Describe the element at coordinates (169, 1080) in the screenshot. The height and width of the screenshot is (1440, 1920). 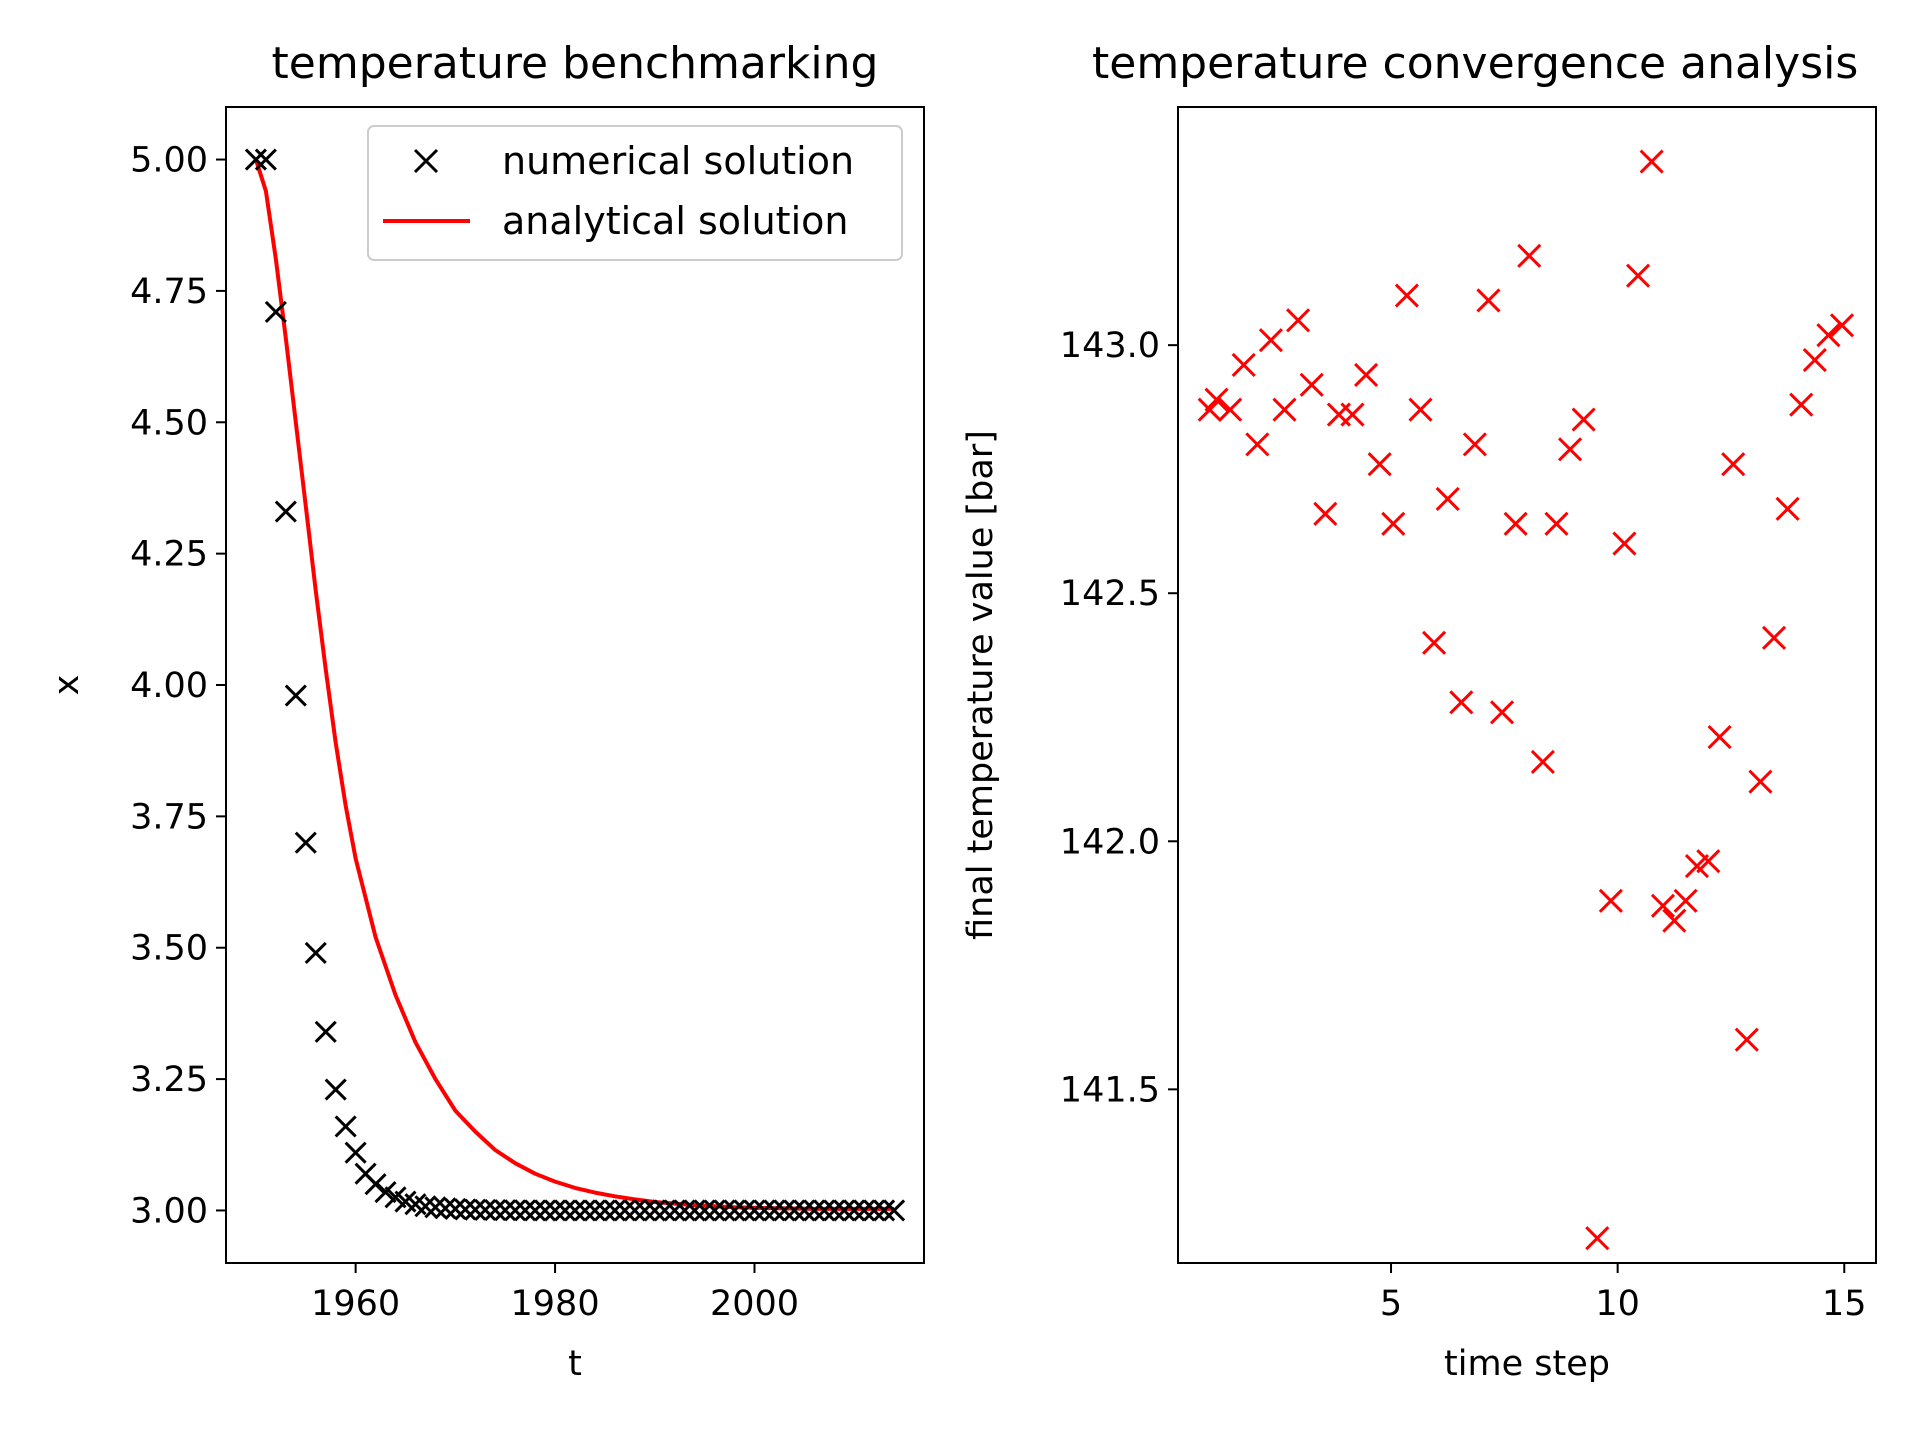
I see `y-tick-label: 3.25` at that location.